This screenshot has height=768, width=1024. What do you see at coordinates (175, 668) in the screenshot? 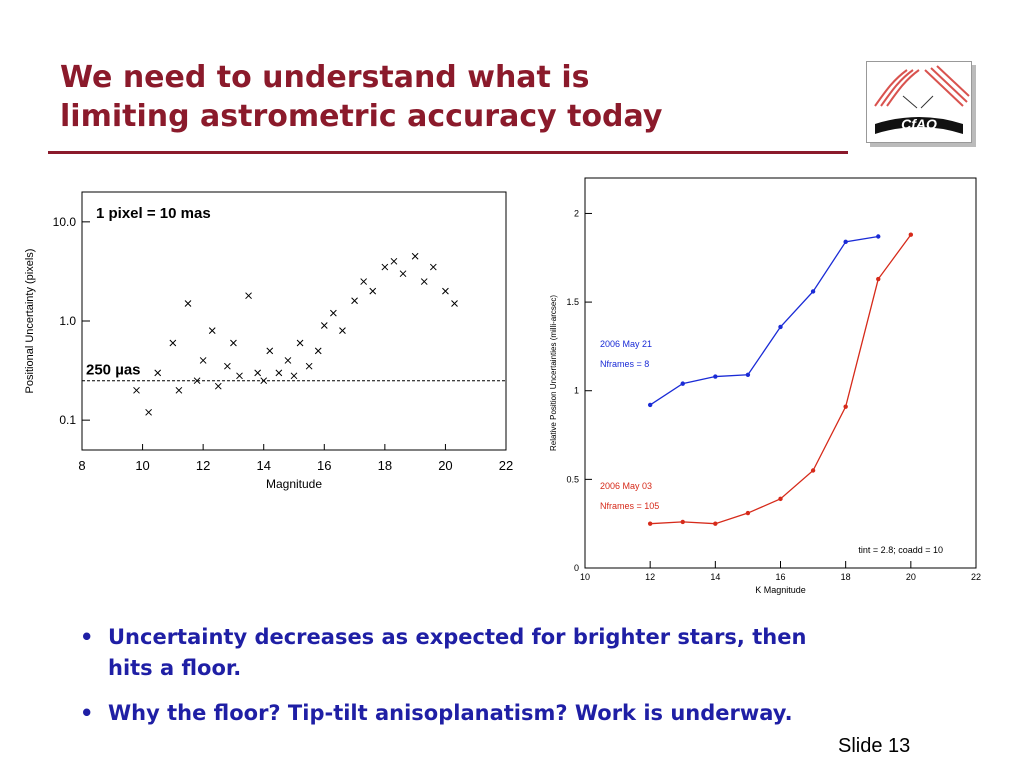
I see `bullet-text-line2: hits a floor.` at bounding box center [175, 668].